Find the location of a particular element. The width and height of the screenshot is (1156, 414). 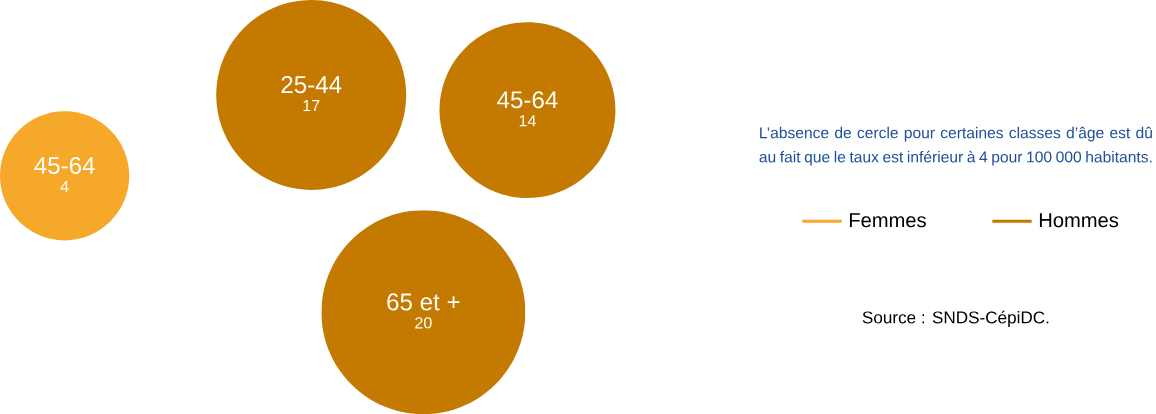

data-label: 17 is located at coordinates (311, 105).